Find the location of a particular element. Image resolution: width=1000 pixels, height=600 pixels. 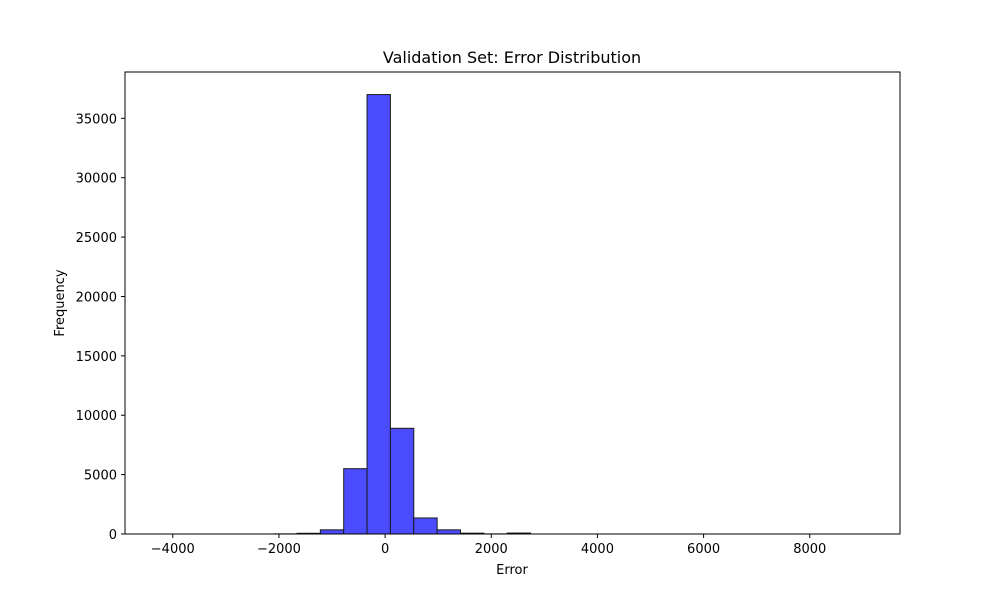

x-axis-ticks: −4000 −2000 0 2000 4000 6000 8000 is located at coordinates (488, 545).